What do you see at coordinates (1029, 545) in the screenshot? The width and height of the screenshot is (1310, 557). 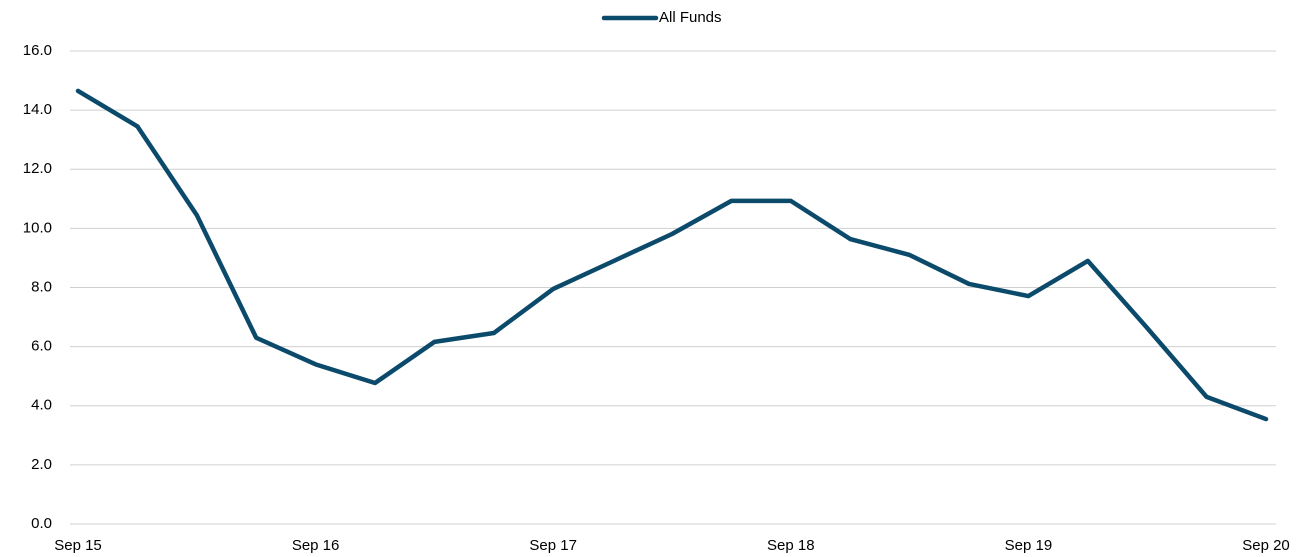 I see `x-tick-label: Sep 19` at bounding box center [1029, 545].